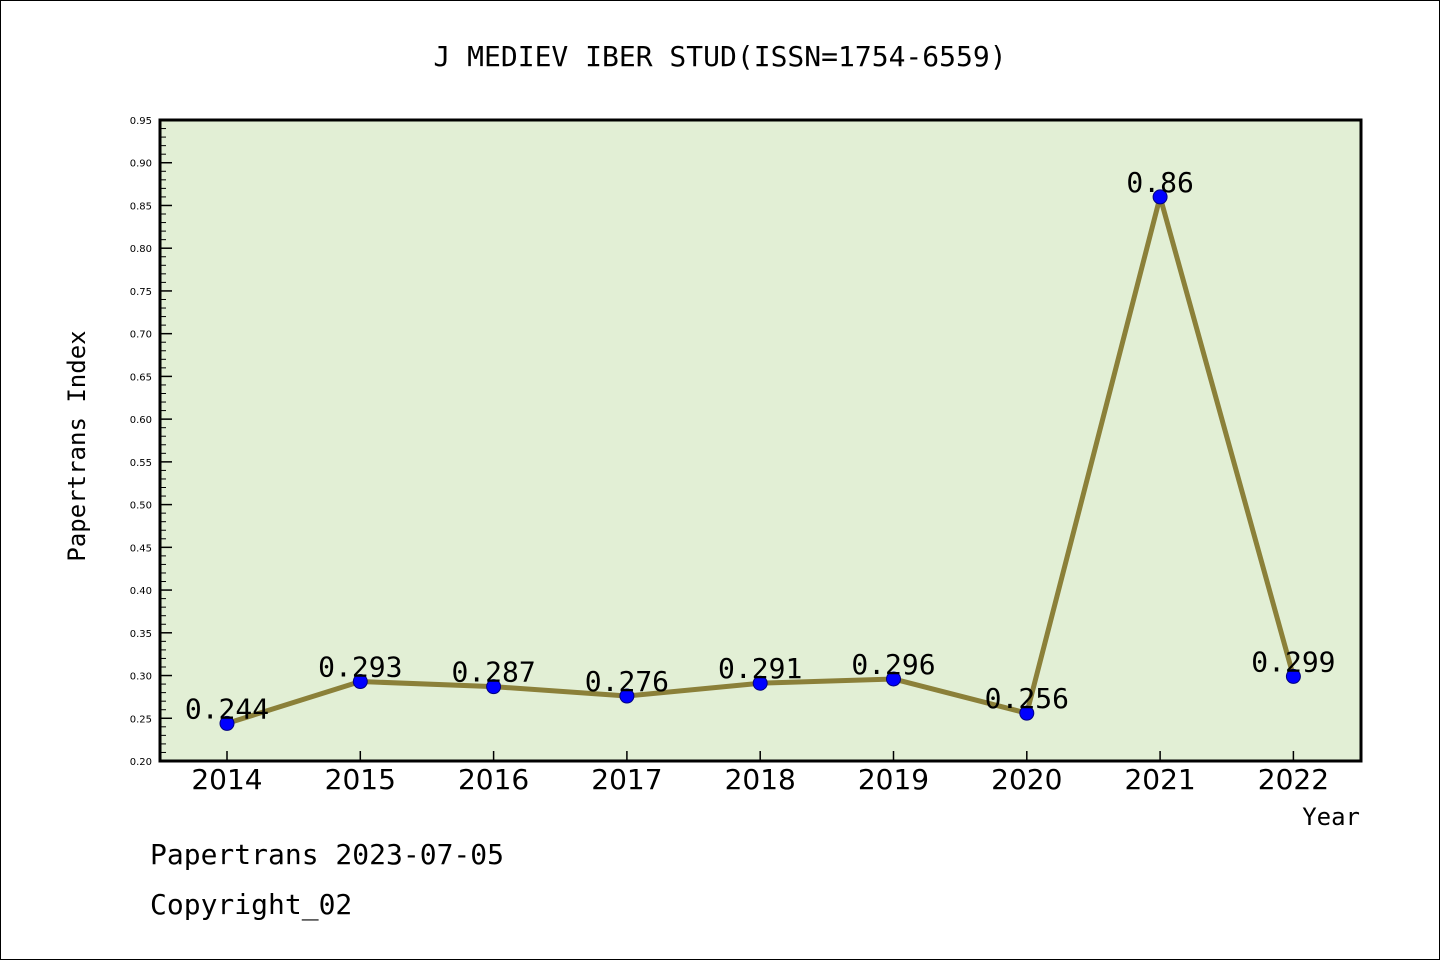  Describe the element at coordinates (141, 377) in the screenshot. I see `y-tick-label: 0.65` at that location.